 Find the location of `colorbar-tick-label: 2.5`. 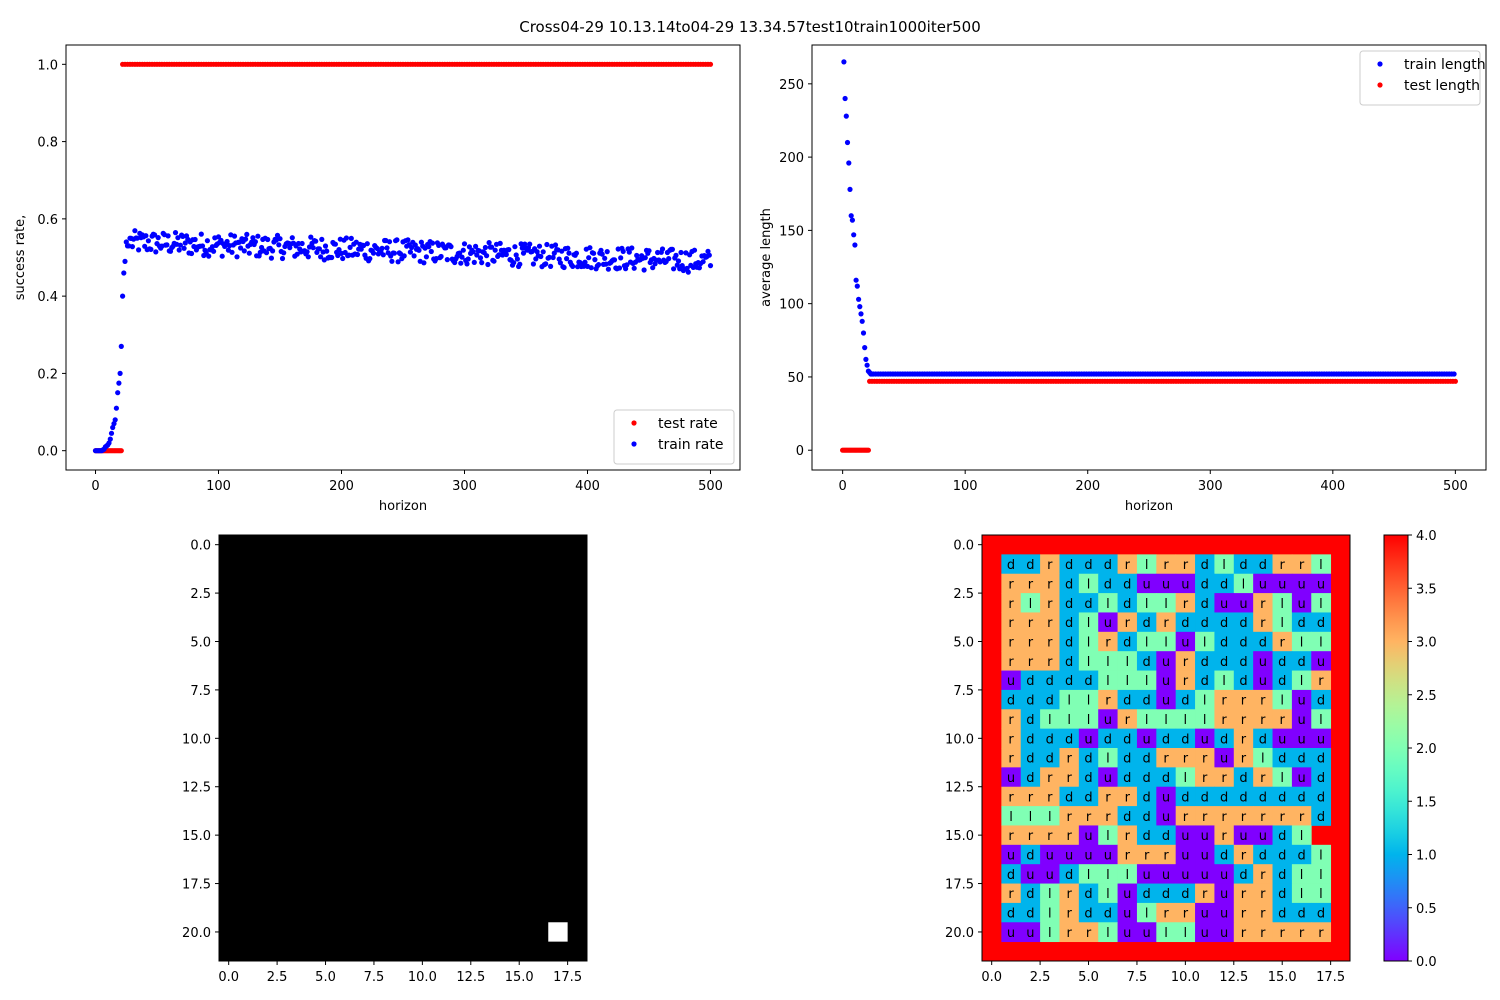

colorbar-tick-label: 2.5 is located at coordinates (1426, 696).